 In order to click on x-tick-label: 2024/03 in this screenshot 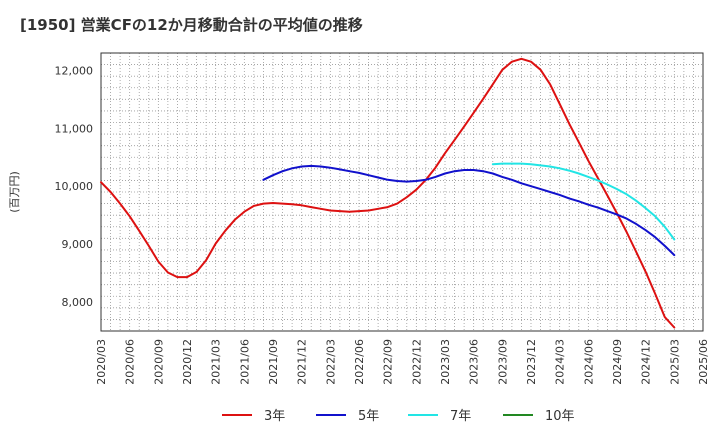, I will do `click(560, 362)`.